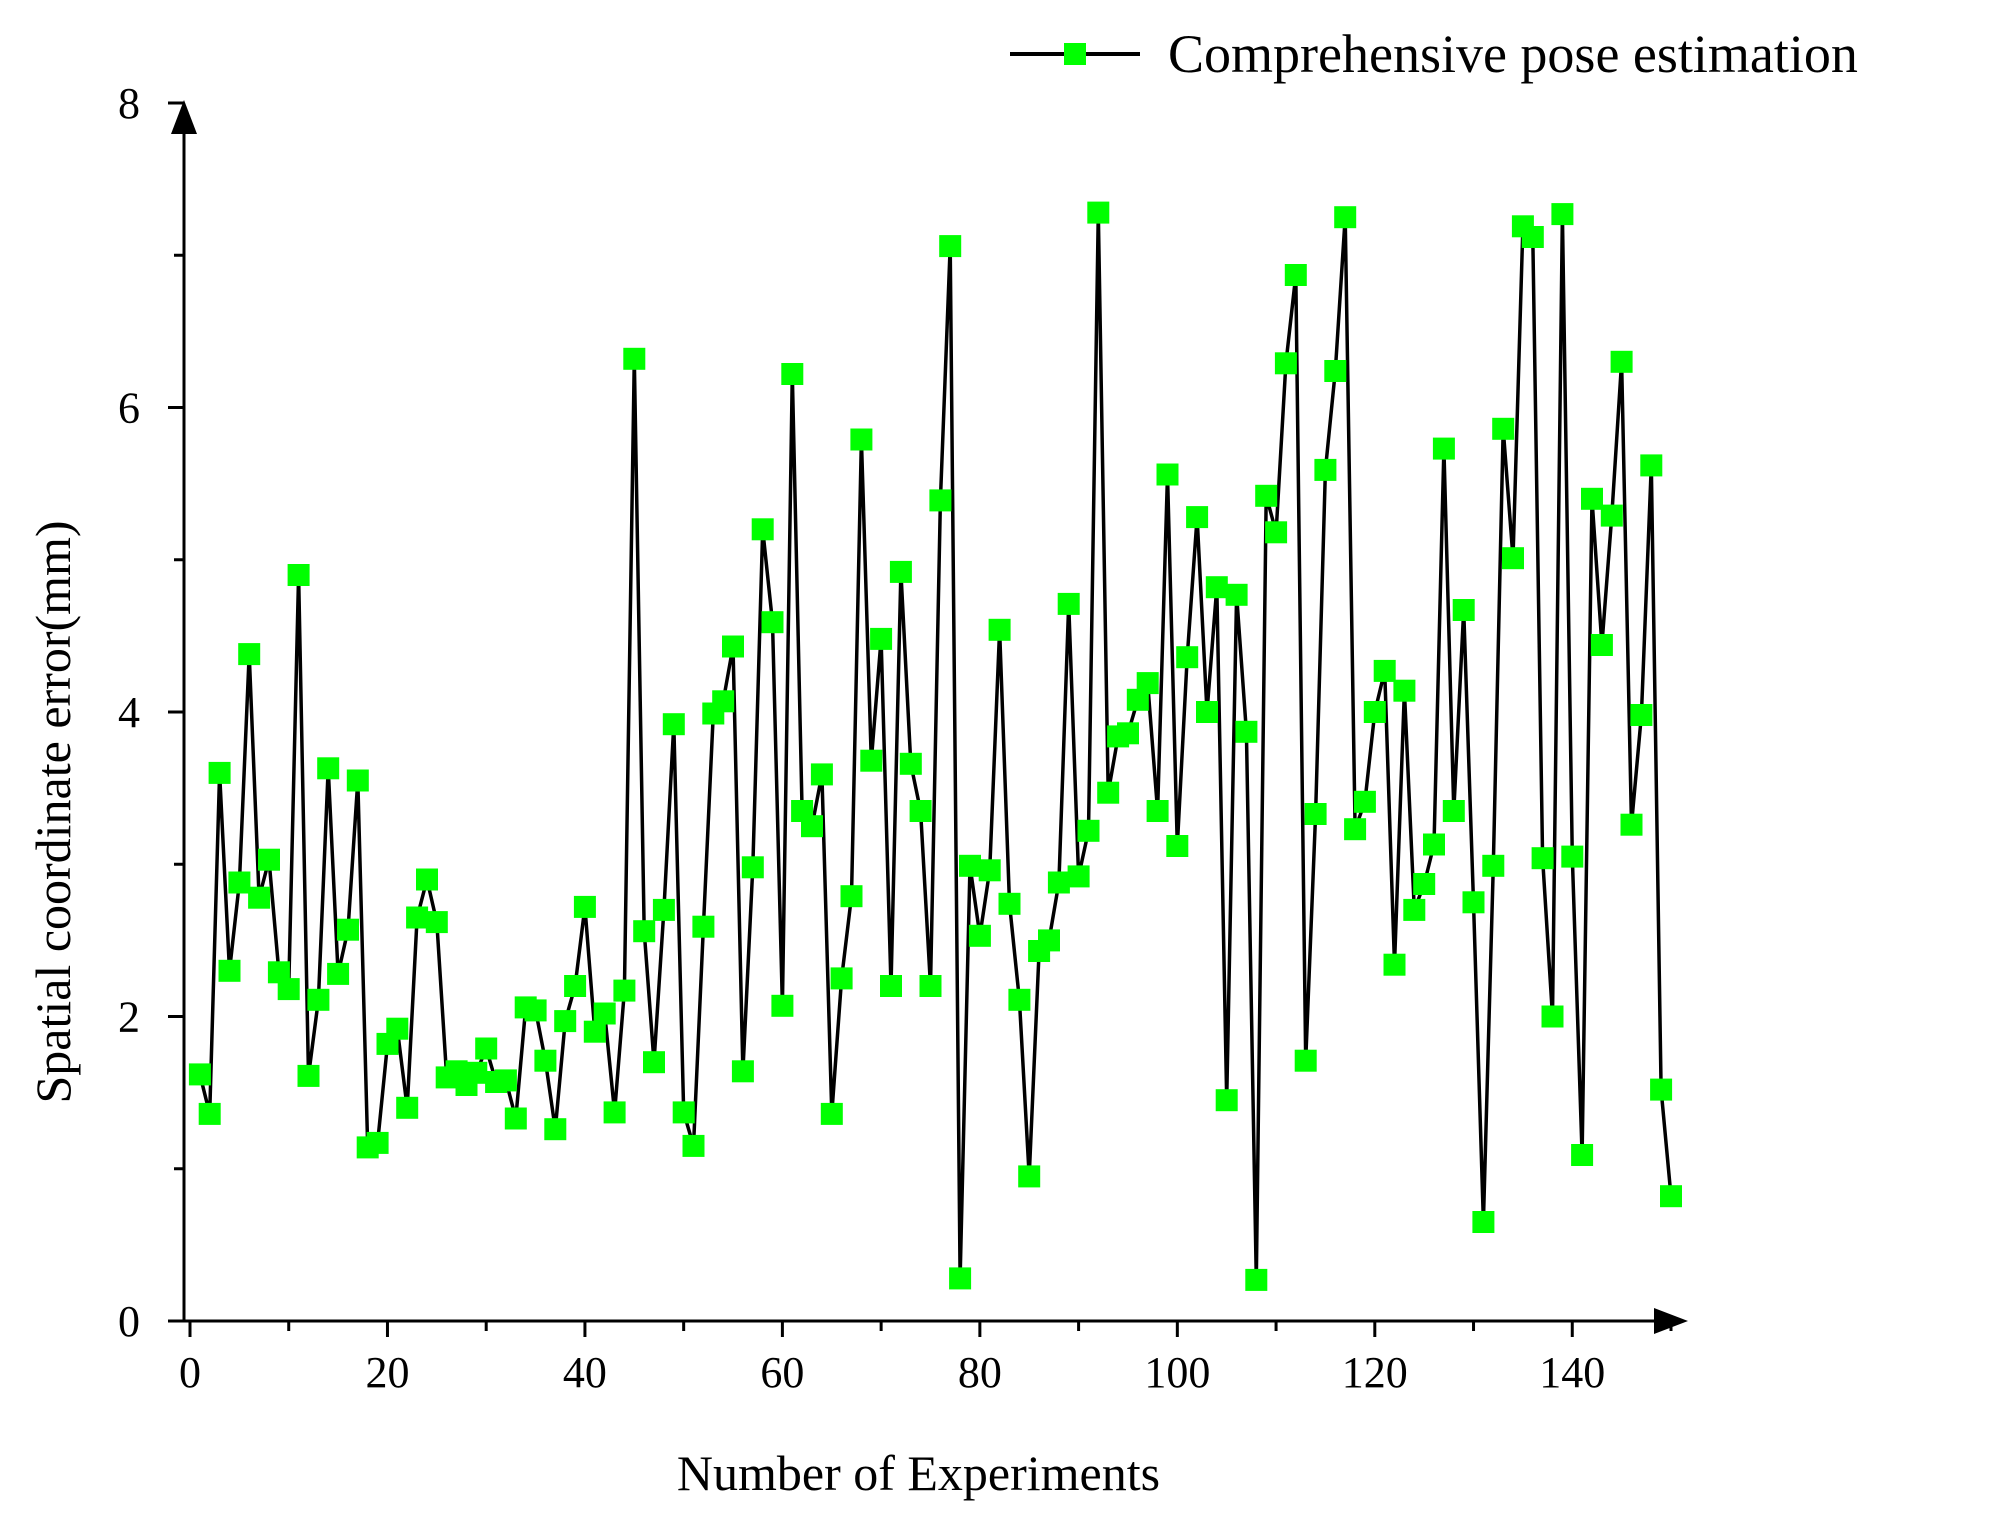 This screenshot has width=1990, height=1522. I want to click on x-tick-label: 140, so click(1572, 1372).